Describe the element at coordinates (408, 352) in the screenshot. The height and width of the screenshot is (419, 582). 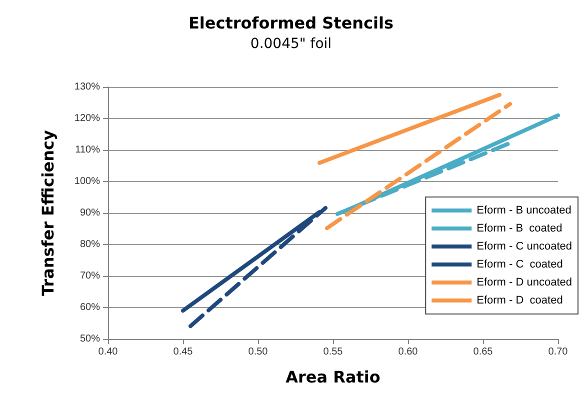
I see `x-tick-label: 0.60` at that location.